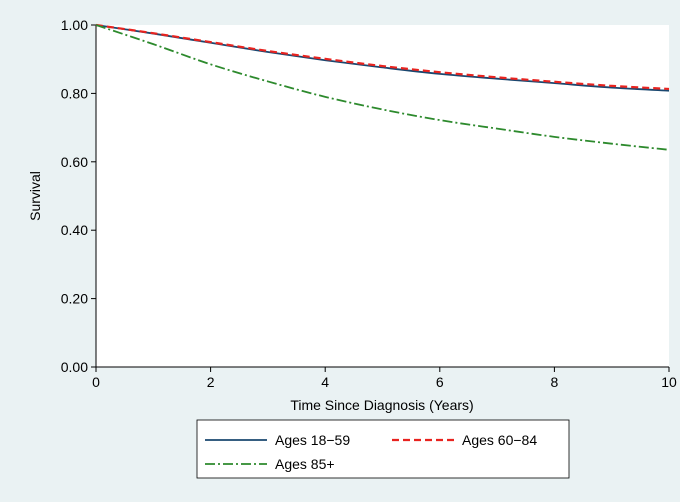 The width and height of the screenshot is (680, 502). Describe the element at coordinates (325, 382) in the screenshot. I see `x-tick-label: 4` at that location.